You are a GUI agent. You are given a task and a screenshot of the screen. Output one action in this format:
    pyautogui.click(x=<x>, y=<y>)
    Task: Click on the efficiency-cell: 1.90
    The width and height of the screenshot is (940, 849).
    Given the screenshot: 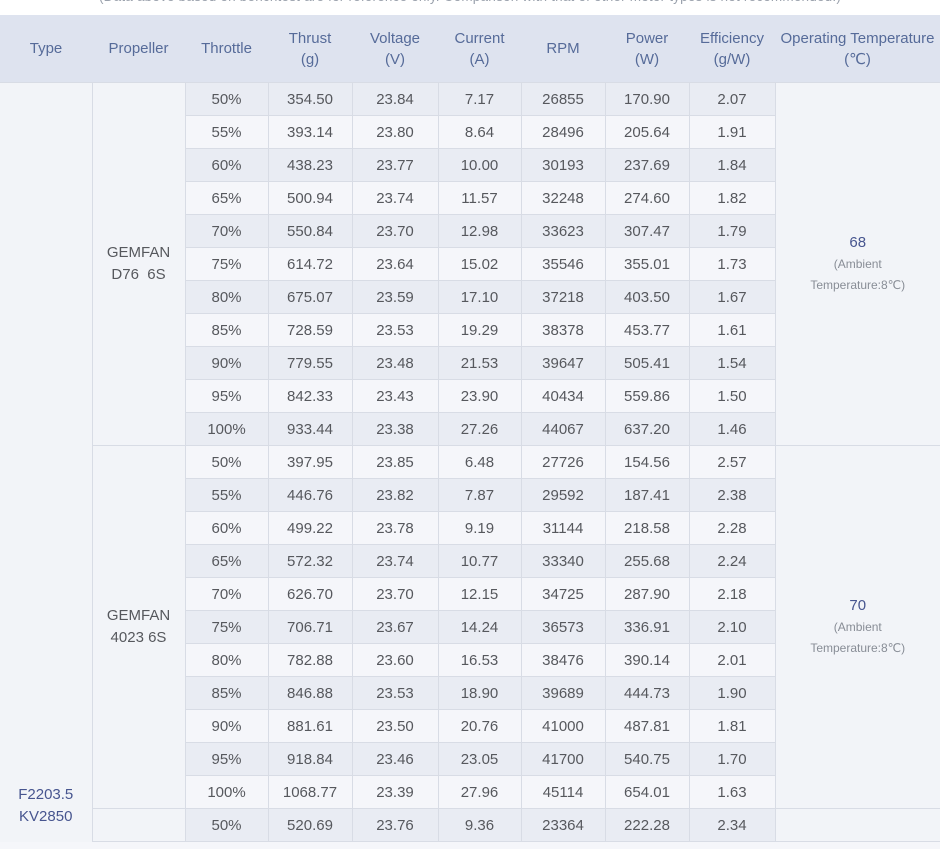 What is the action you would take?
    pyautogui.click(x=732, y=693)
    